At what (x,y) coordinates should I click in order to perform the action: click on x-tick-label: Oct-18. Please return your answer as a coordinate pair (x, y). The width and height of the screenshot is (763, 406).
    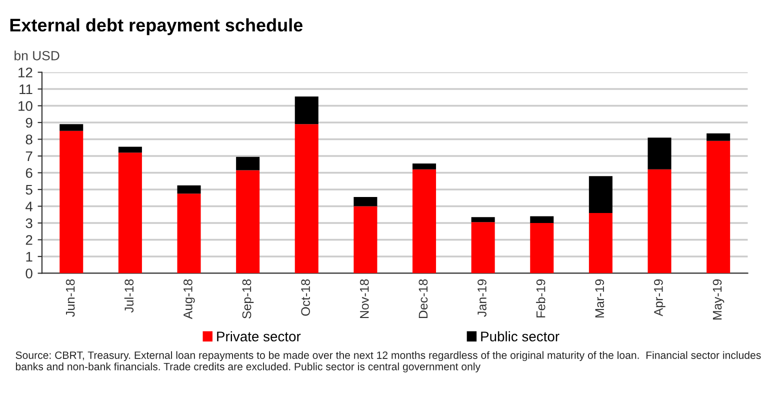
    Looking at the image, I should click on (305, 297).